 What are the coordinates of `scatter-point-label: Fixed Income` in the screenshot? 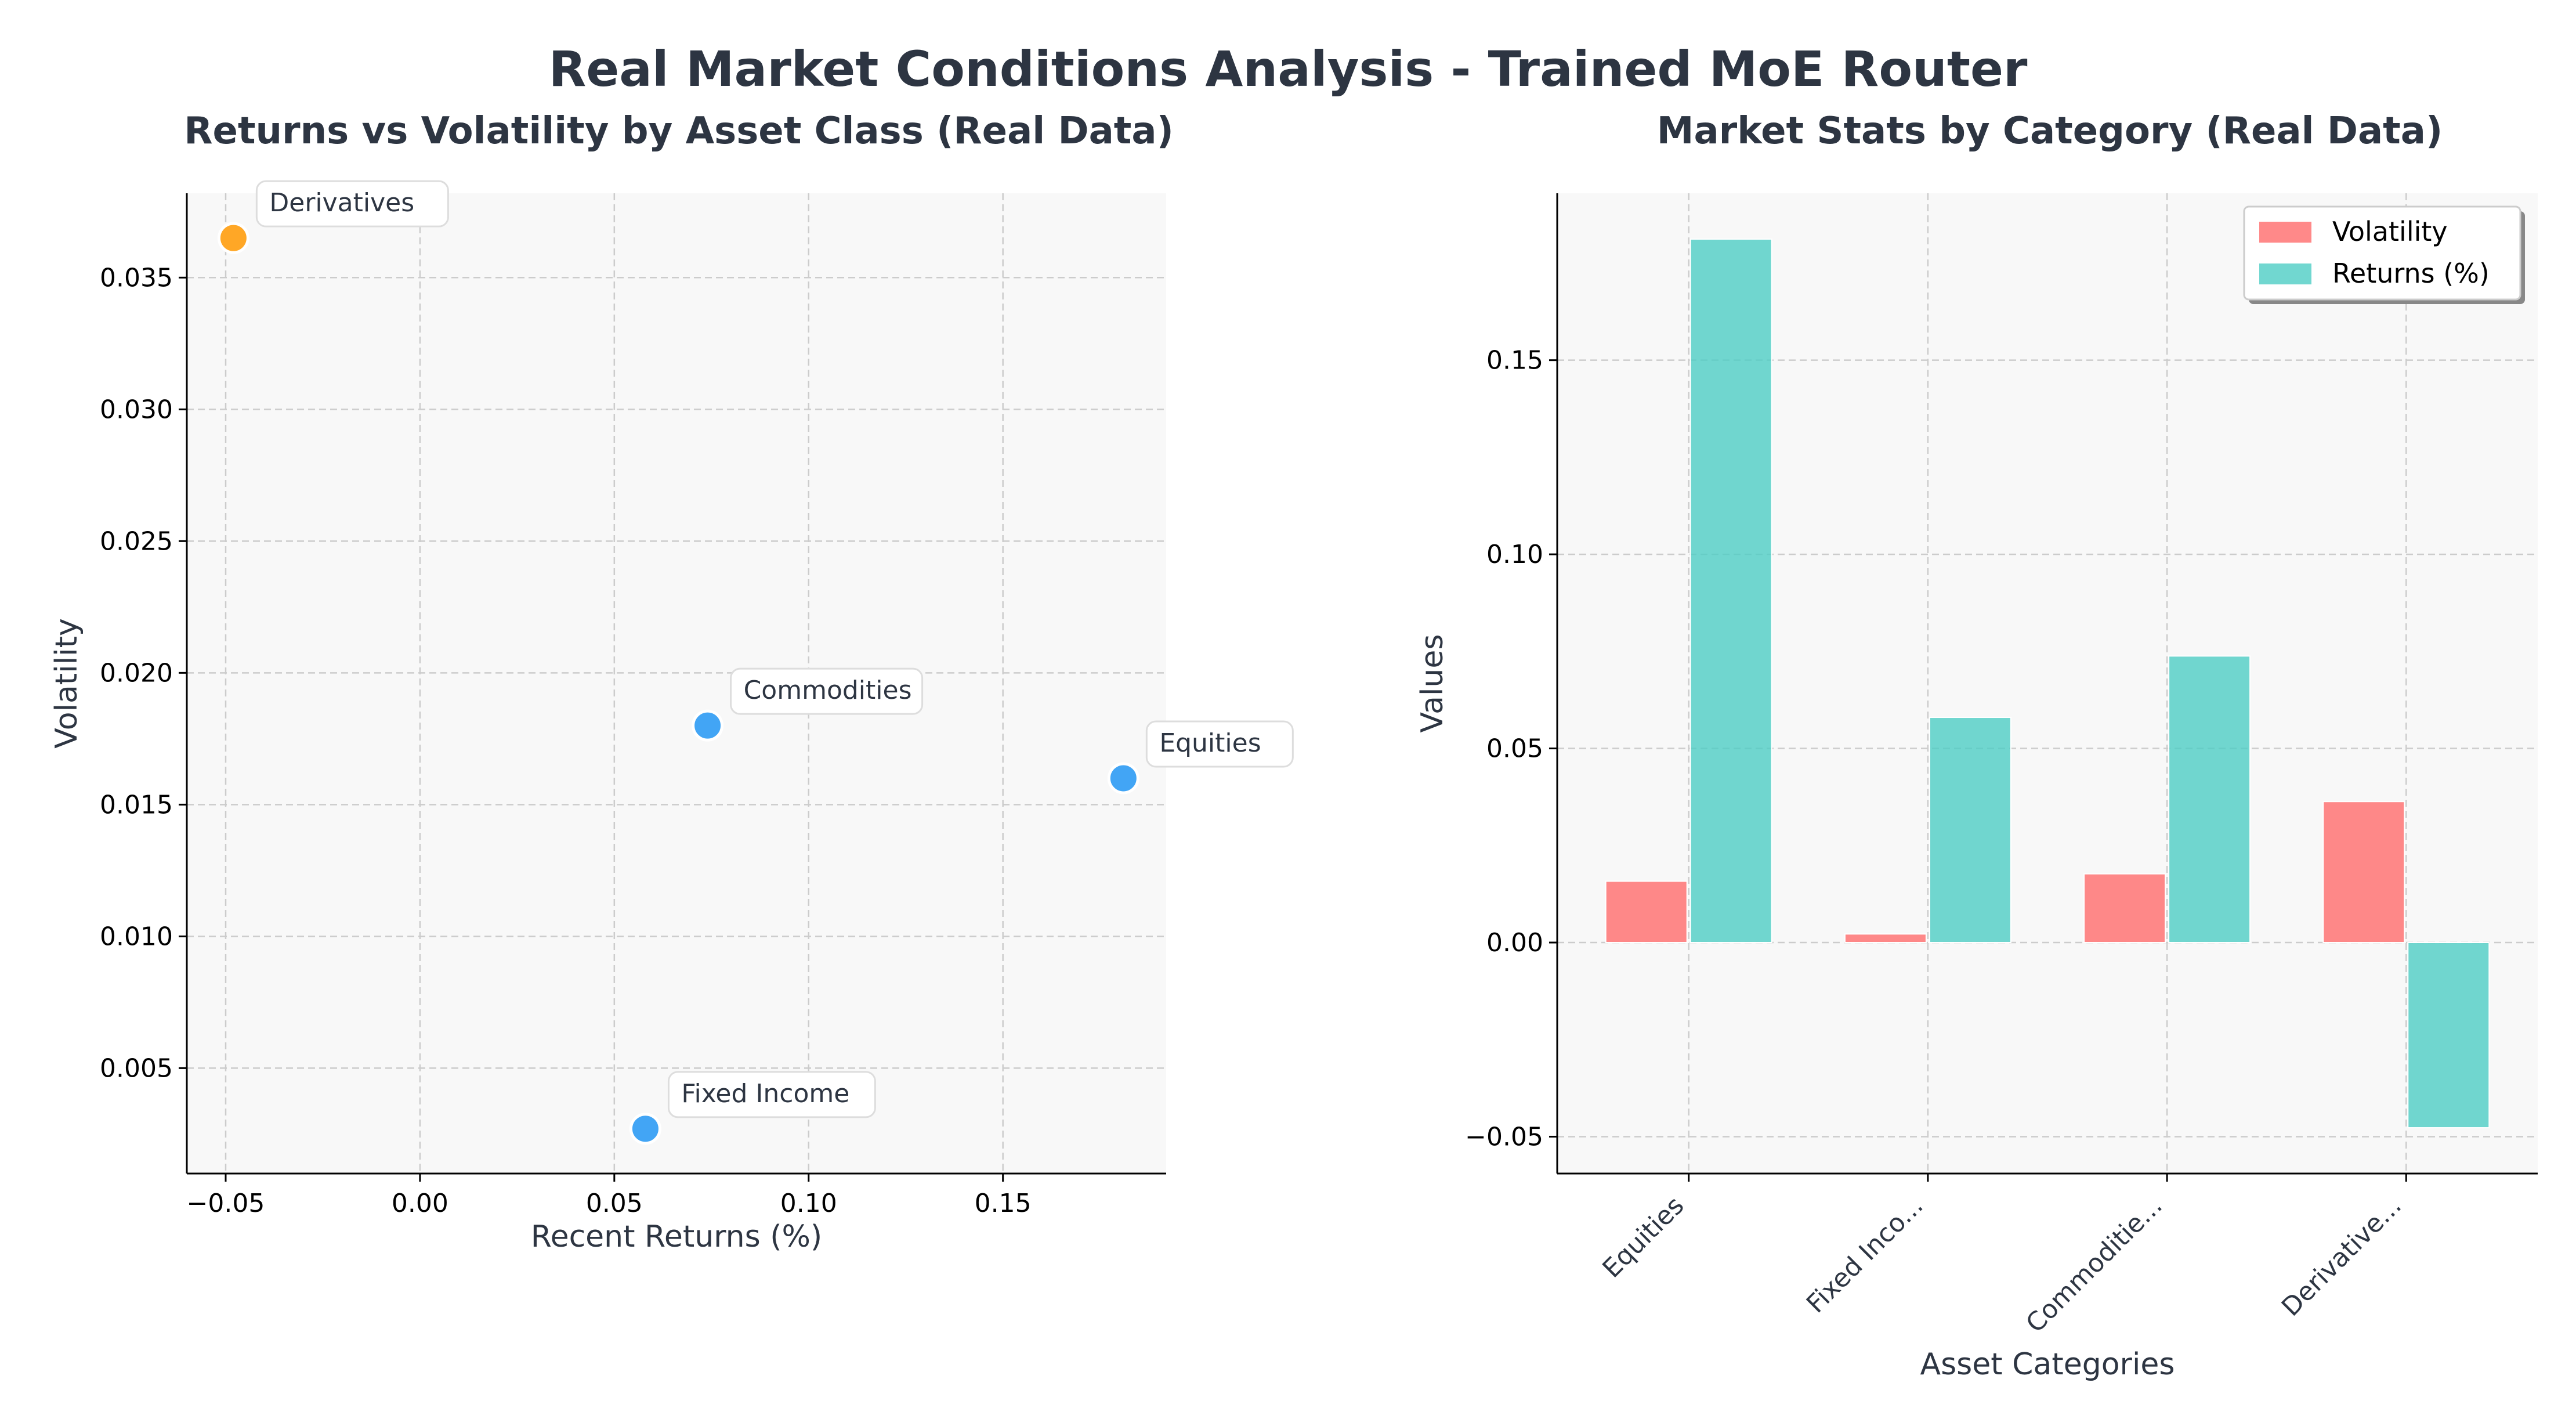 It's located at (765, 1094).